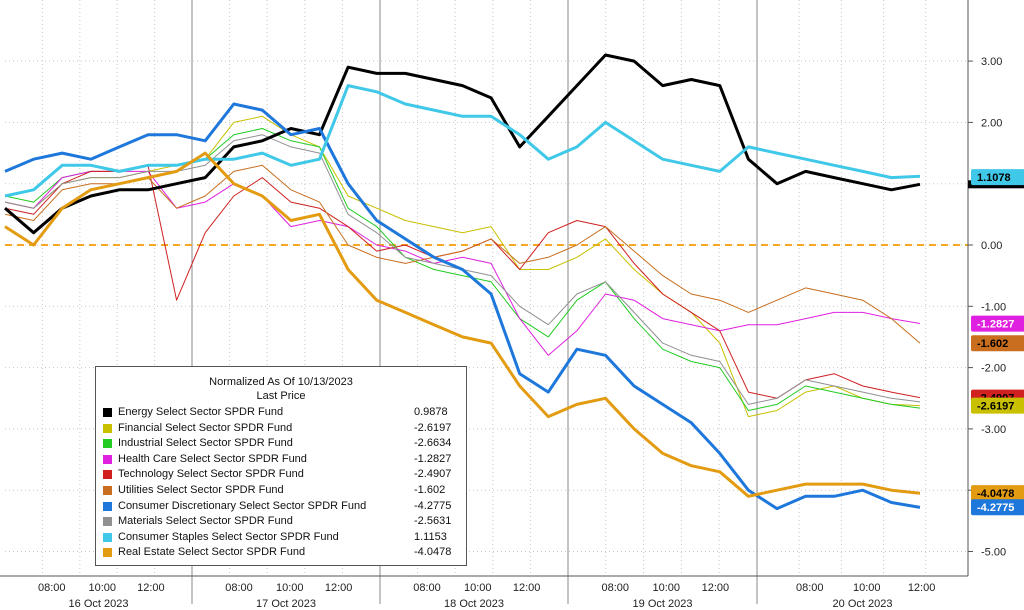  I want to click on legend-item: Energy Select Sector SPDR Fund 0.9878, so click(281, 413).